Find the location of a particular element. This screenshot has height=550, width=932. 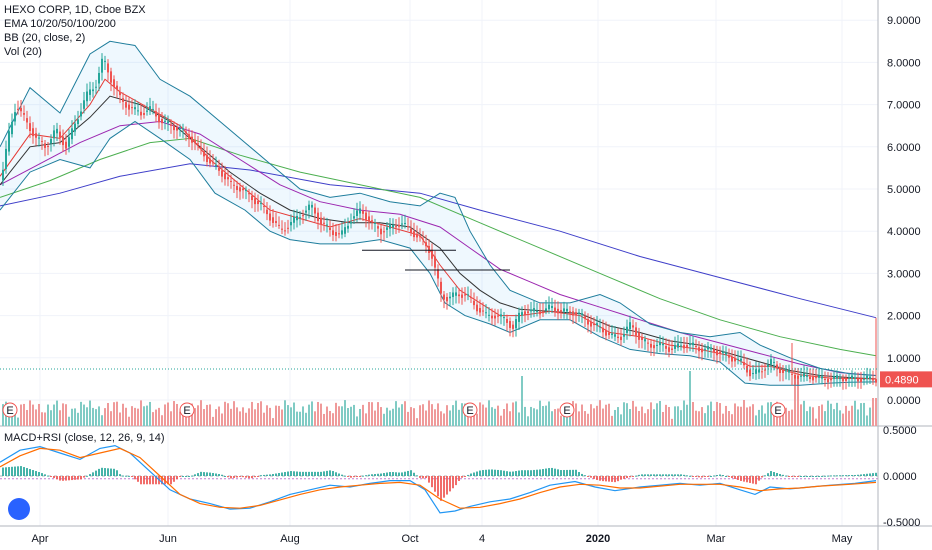

legend-symbol: HEXO CORP, 1D, Cboe BZX is located at coordinates (75, 10).